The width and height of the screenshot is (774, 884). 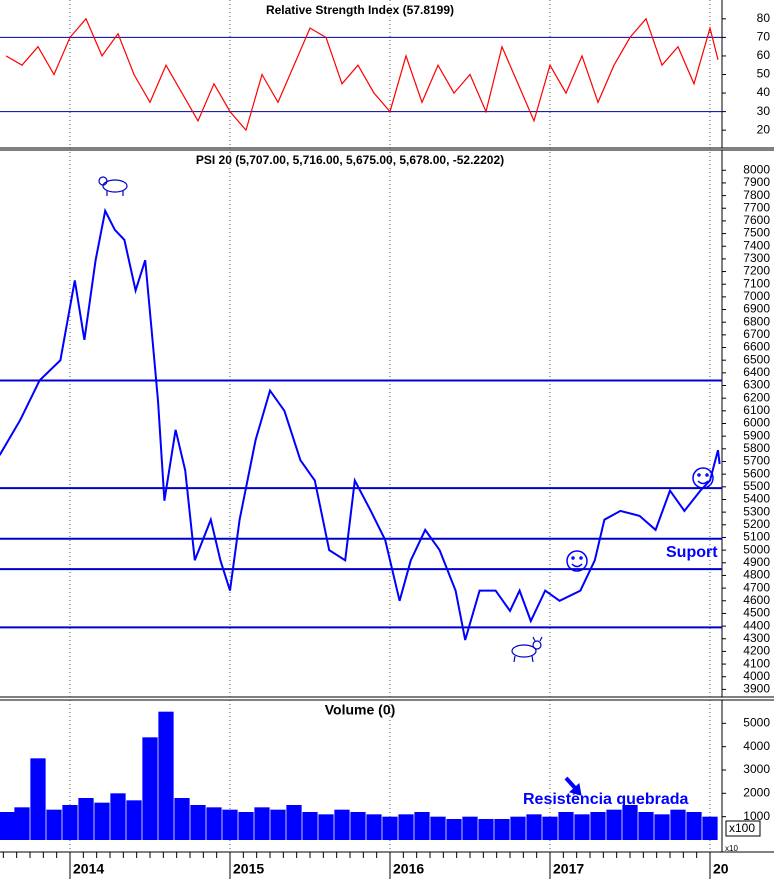 I want to click on y-tick-label: 6400, so click(x=756, y=372).